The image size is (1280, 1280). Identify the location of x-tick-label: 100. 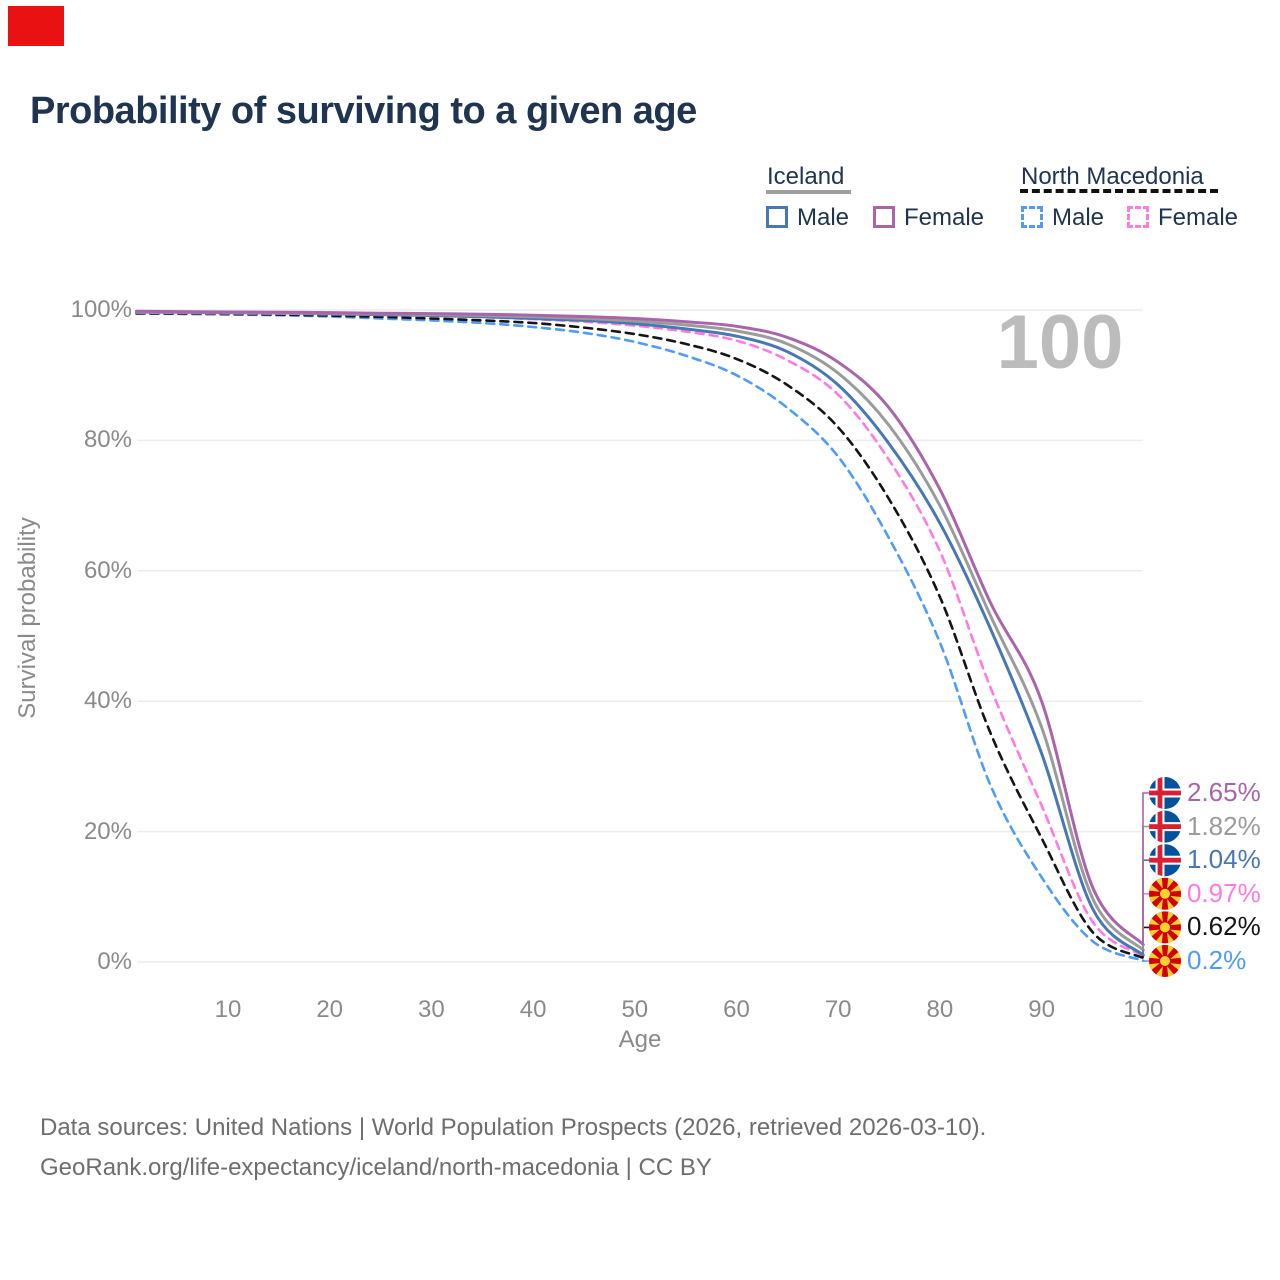
(1143, 1009).